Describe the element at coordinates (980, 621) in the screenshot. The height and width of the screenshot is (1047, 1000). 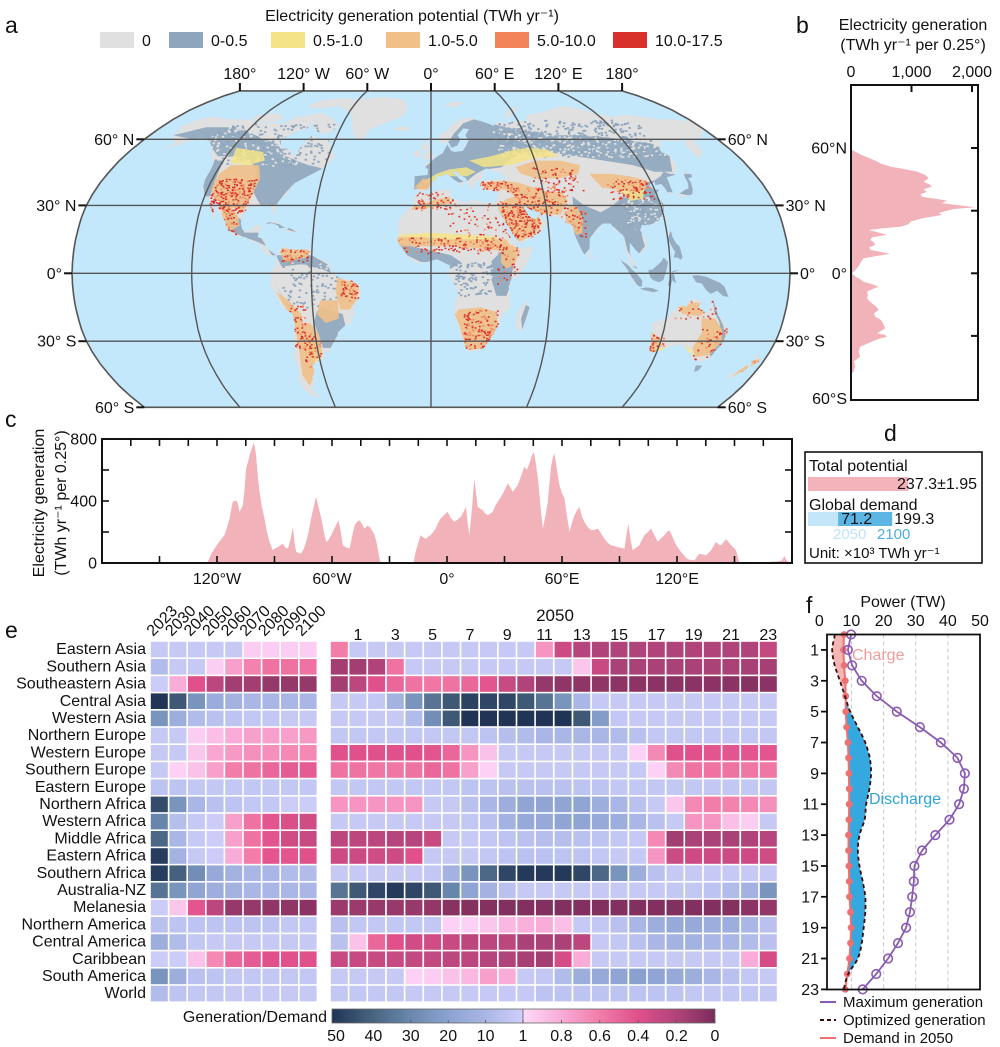
I see `x-tick-label: 50` at that location.